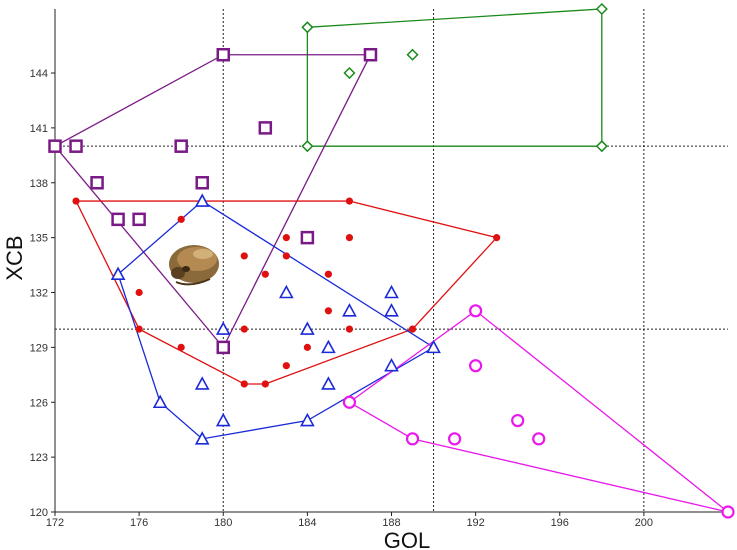 Image resolution: width=737 pixels, height=550 pixels. Describe the element at coordinates (39, 403) in the screenshot. I see `y-tick-label: 126` at that location.